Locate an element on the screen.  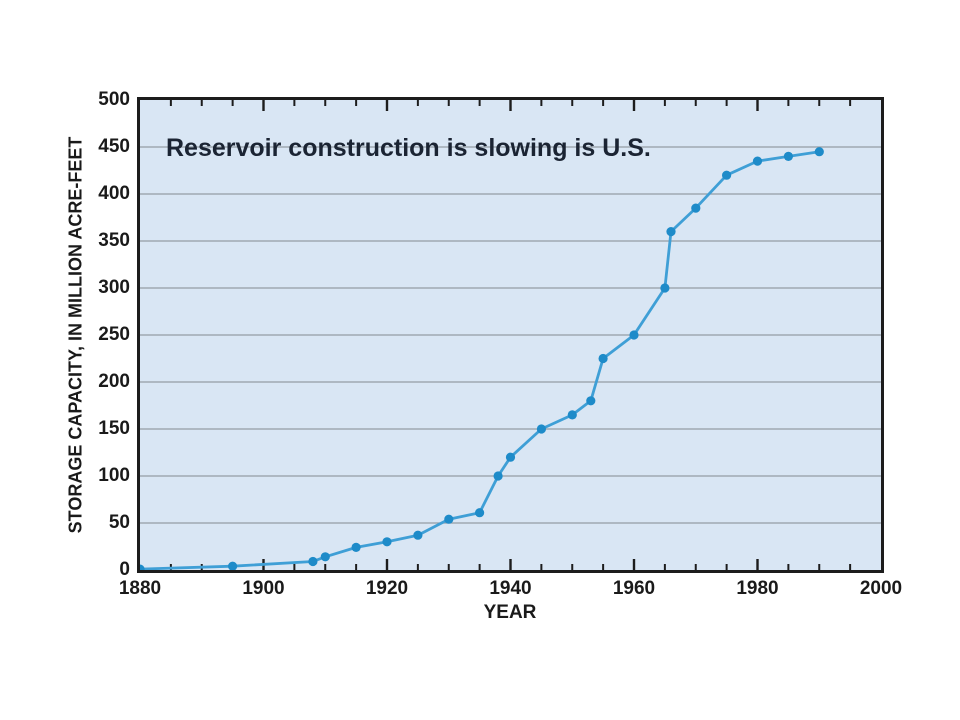
y-tick-label: 150 is located at coordinates (114, 428).